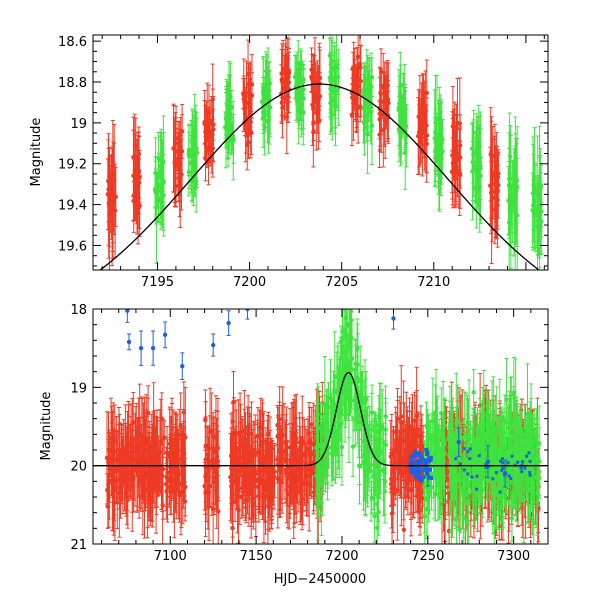  I want to click on x-tick-label: 7100, so click(170, 556).